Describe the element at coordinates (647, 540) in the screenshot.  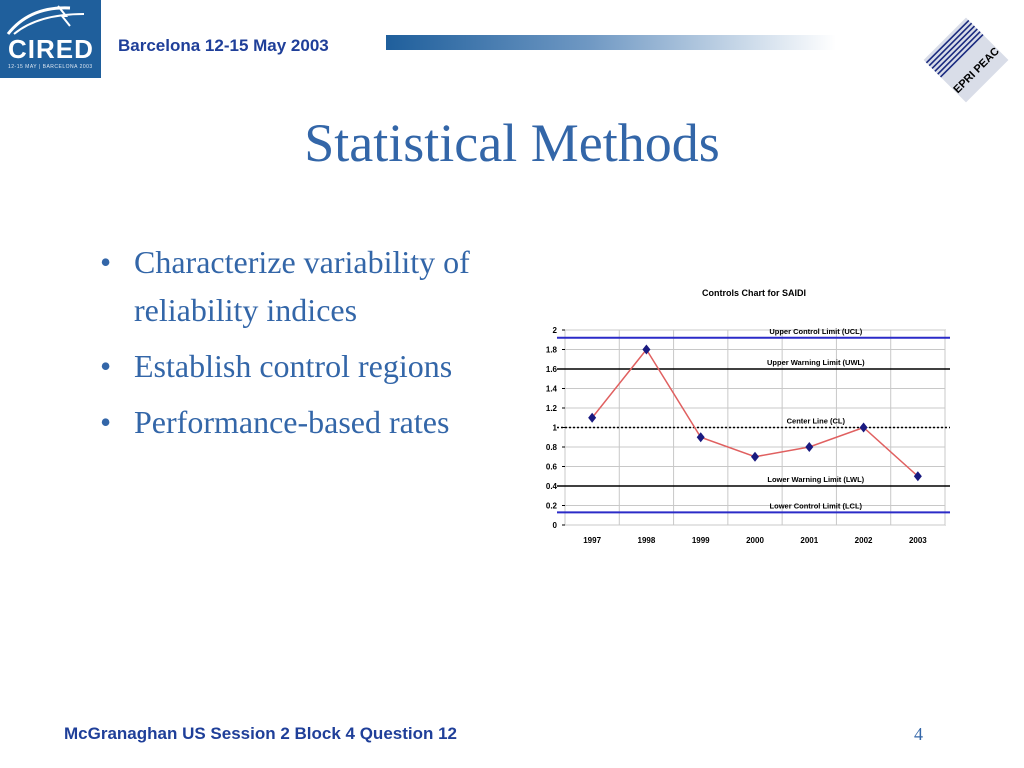
I see `x-tick-label: 1998` at that location.